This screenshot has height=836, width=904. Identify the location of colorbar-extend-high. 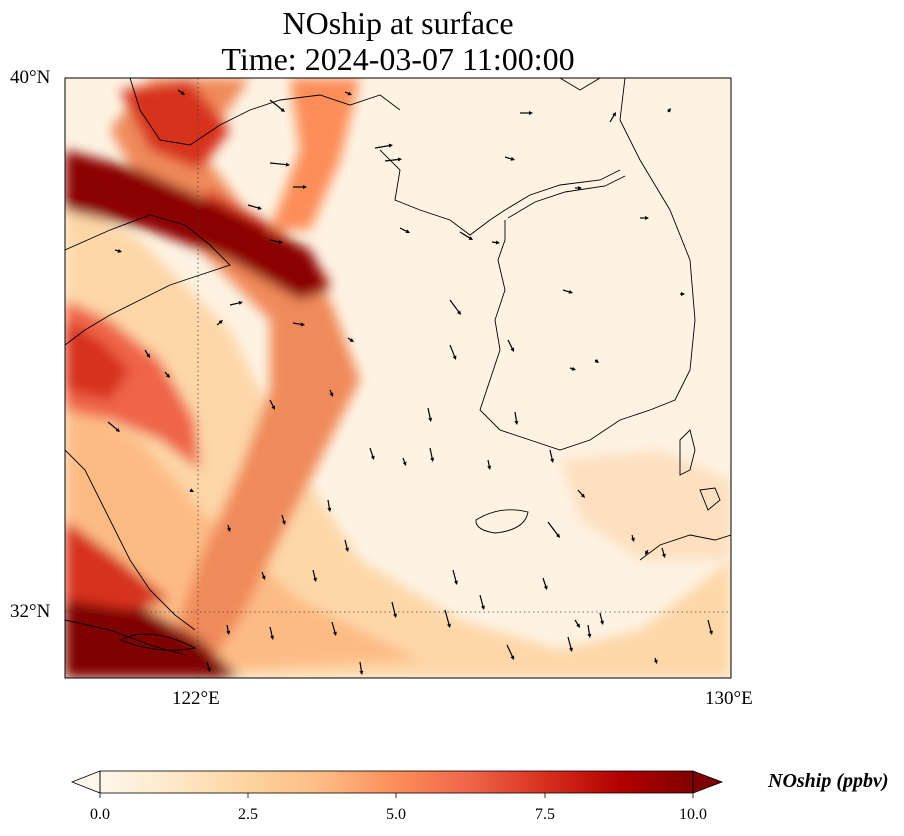
(708, 782).